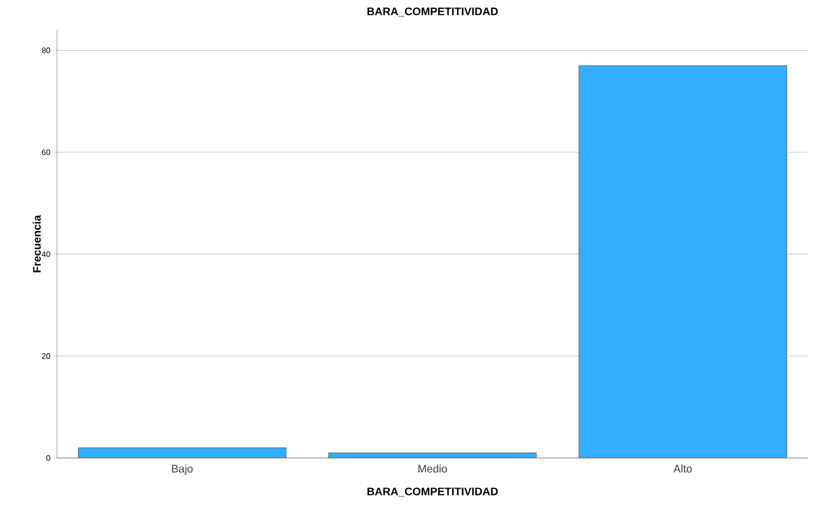  What do you see at coordinates (432, 492) in the screenshot?
I see `x-axis-title: BARA_COMPETITIVIDAD` at bounding box center [432, 492].